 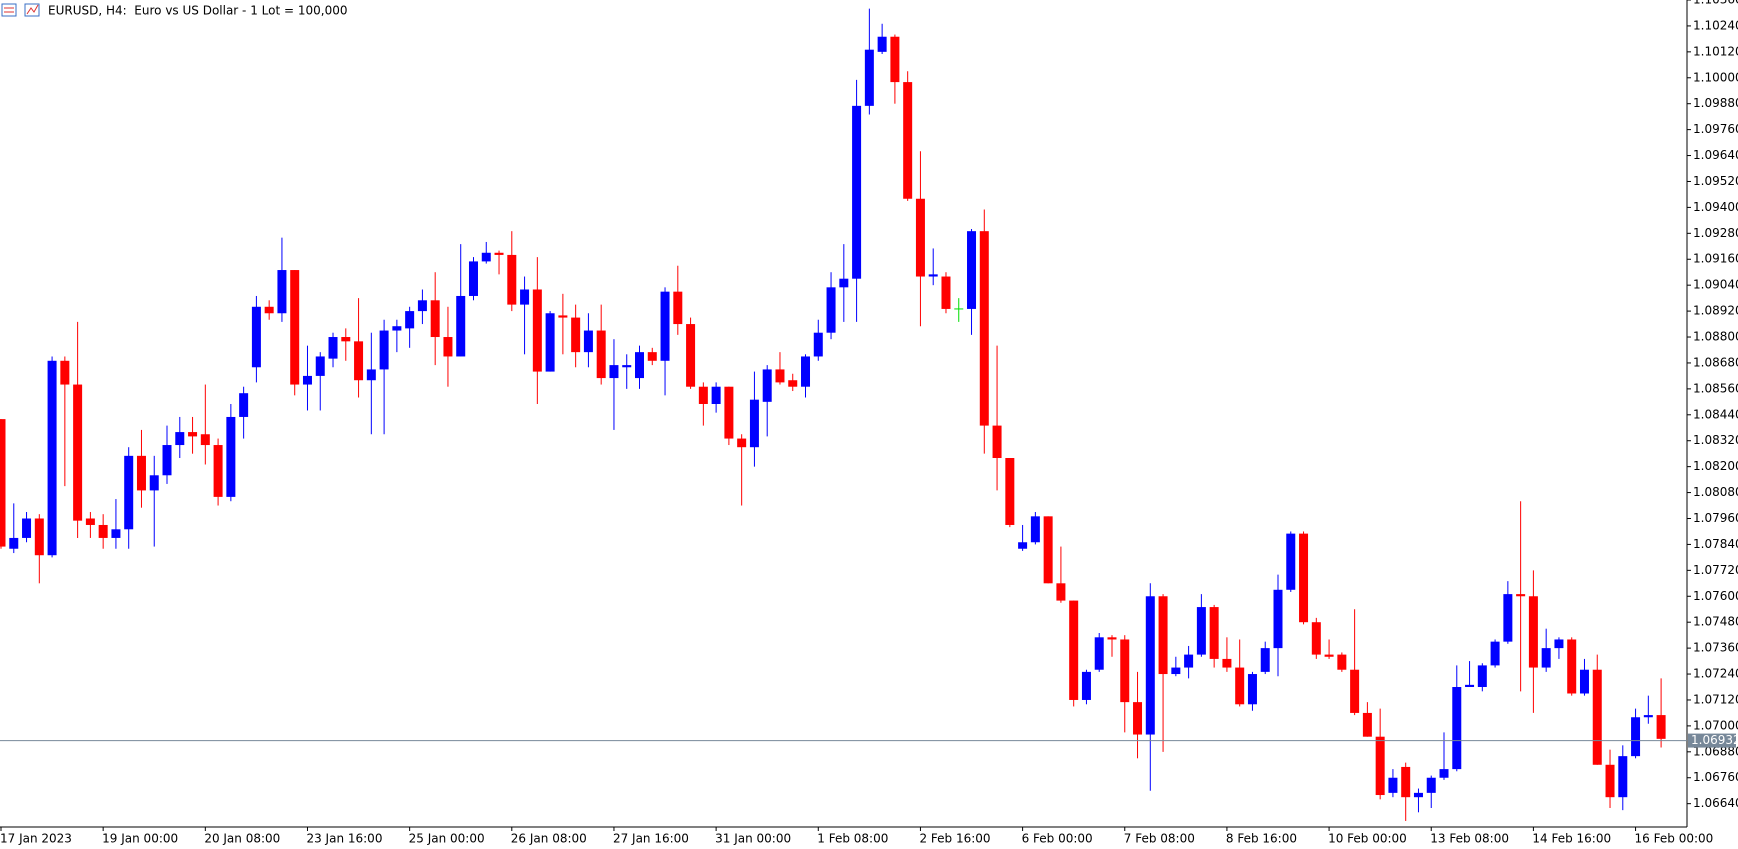 I want to click on y-tick-label: 1.08920, so click(x=1715, y=311).